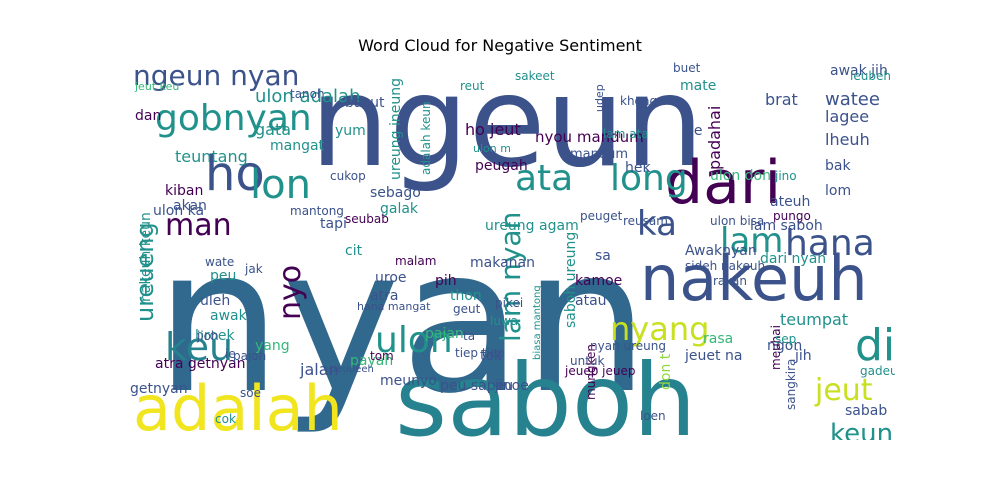 The width and height of the screenshot is (1000, 500). I want to click on cloud-word: ureueng, so click(145, 272).